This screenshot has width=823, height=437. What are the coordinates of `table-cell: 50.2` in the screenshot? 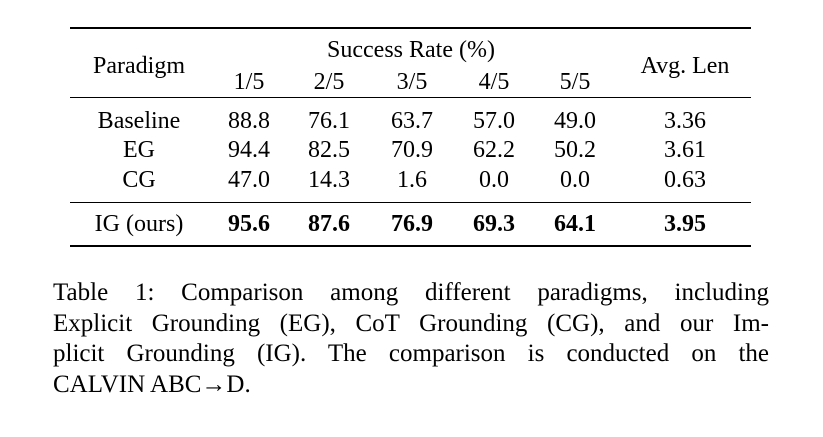 It's located at (575, 150).